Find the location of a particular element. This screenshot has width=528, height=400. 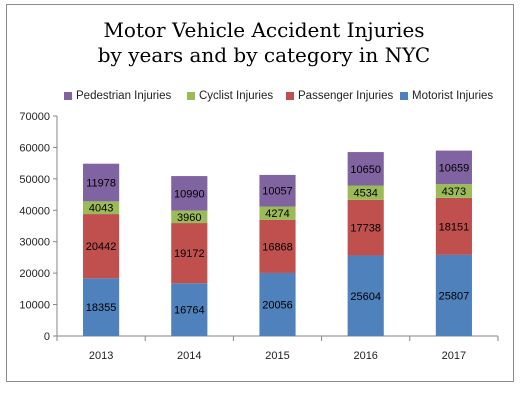

data-label: 25807 is located at coordinates (454, 296).